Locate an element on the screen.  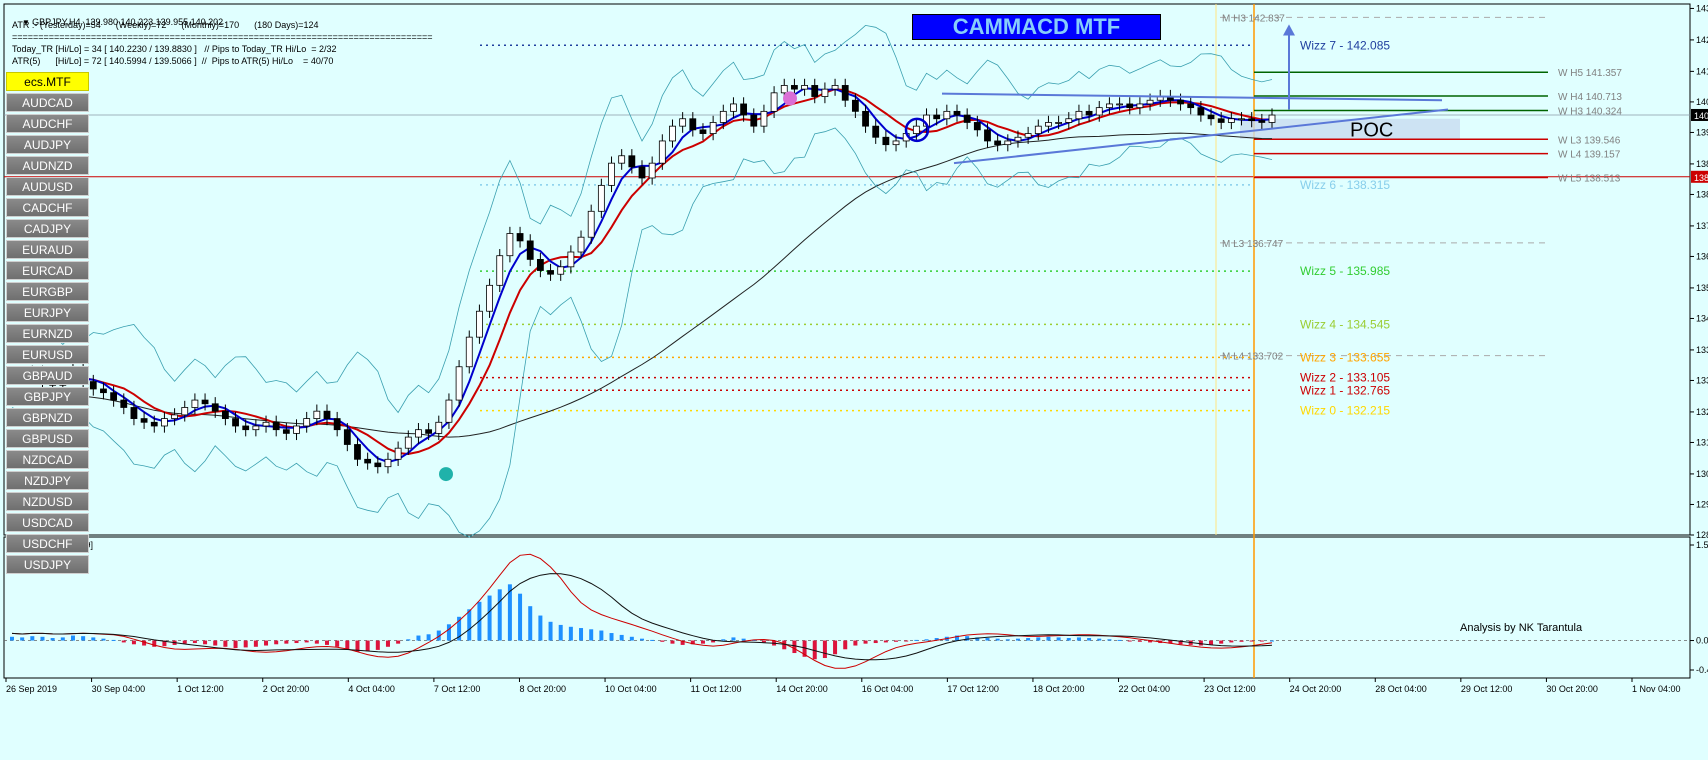
price-ytick-label: 138.055 is located at coordinates (1702, 194).